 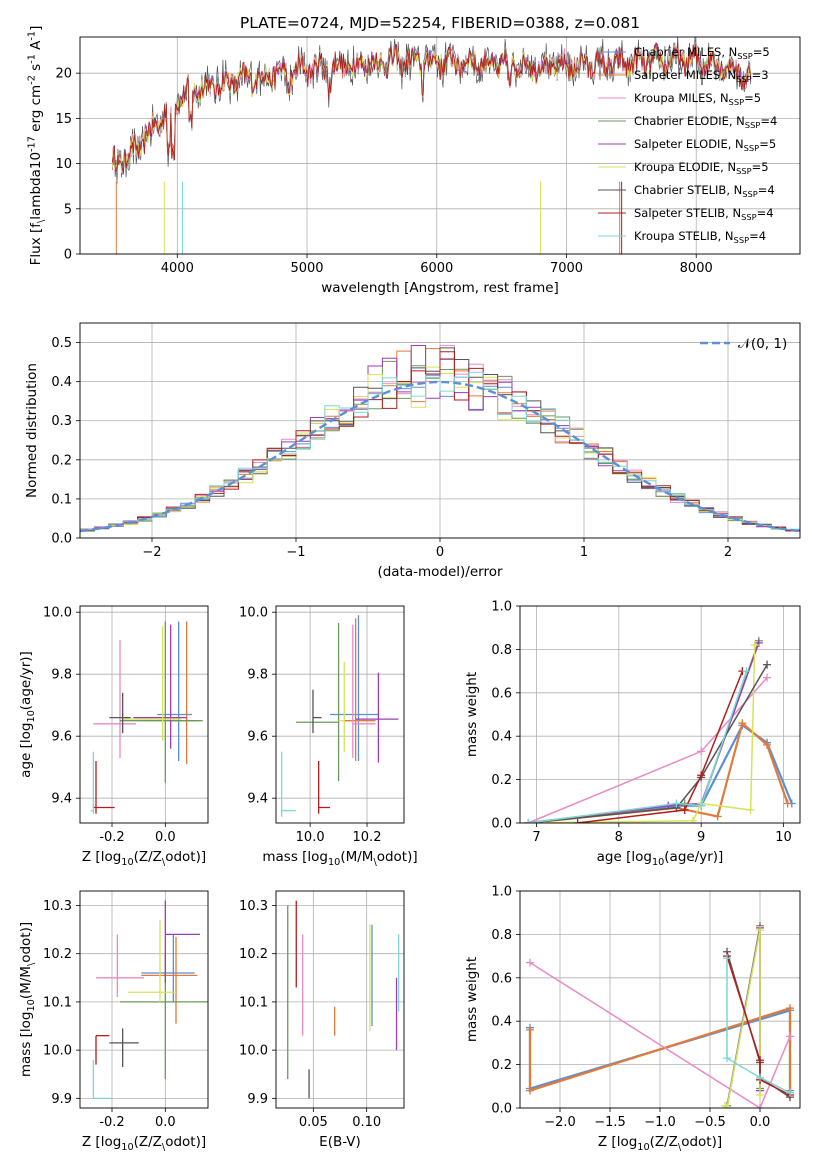 What do you see at coordinates (701, 76) in the screenshot?
I see `legend-label: Salpeter MILES, NSSP=3` at bounding box center [701, 76].